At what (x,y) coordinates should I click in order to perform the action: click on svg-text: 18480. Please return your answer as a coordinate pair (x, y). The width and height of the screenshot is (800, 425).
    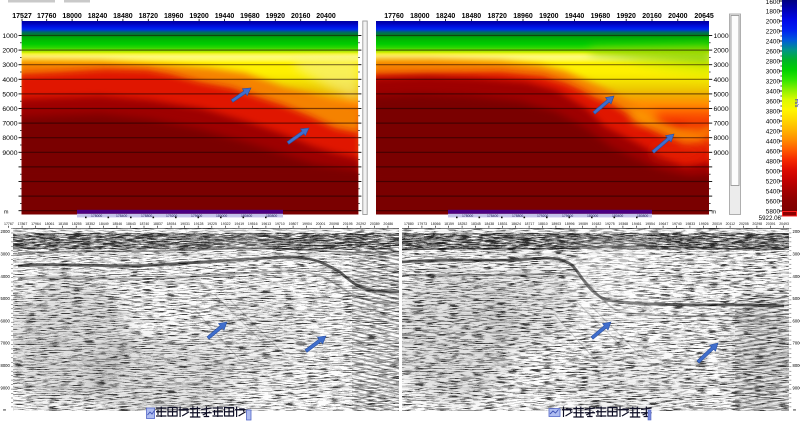
    Looking at the image, I should click on (472, 16).